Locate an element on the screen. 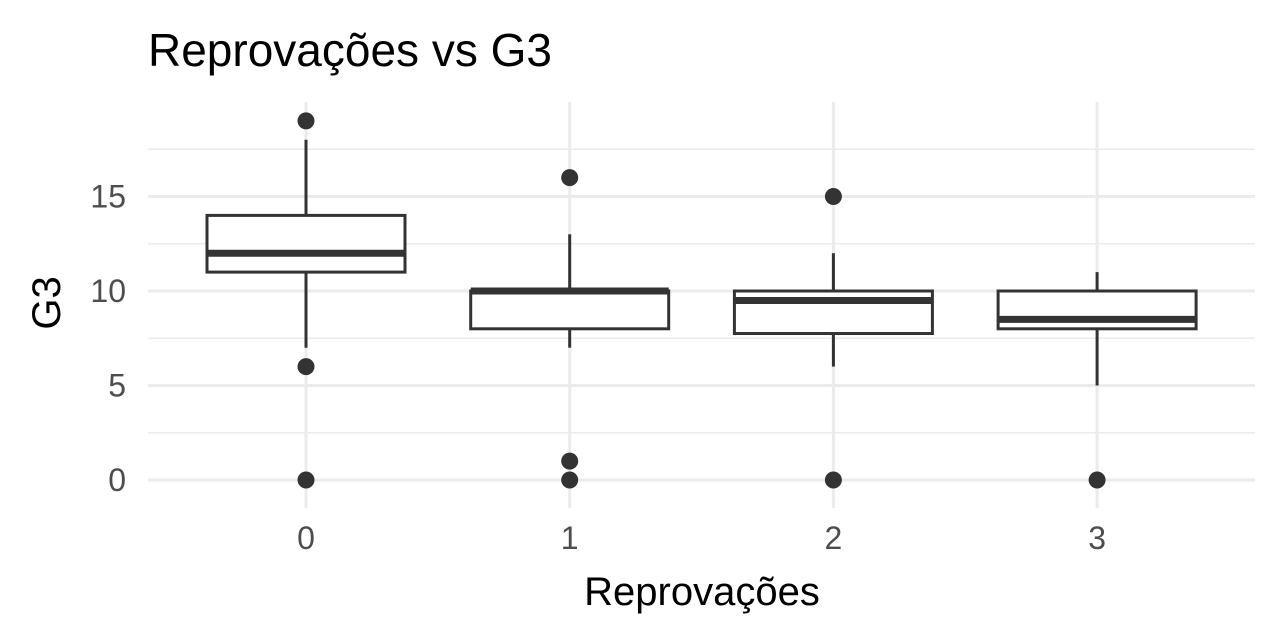 This screenshot has height=640, width=1280. y-axis-title: G3 is located at coordinates (47, 302).